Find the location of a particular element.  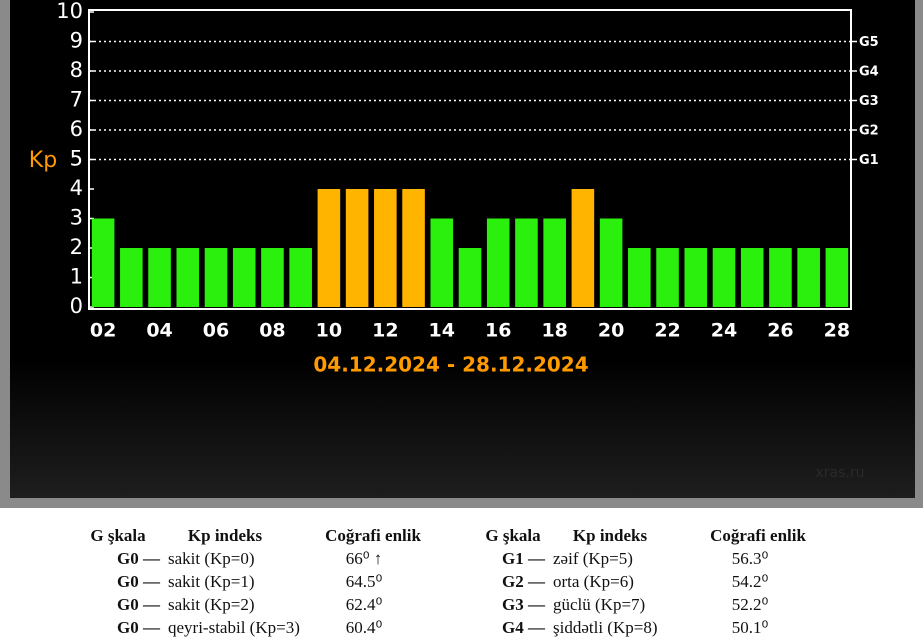

x-tick-label: 04 is located at coordinates (159, 331).